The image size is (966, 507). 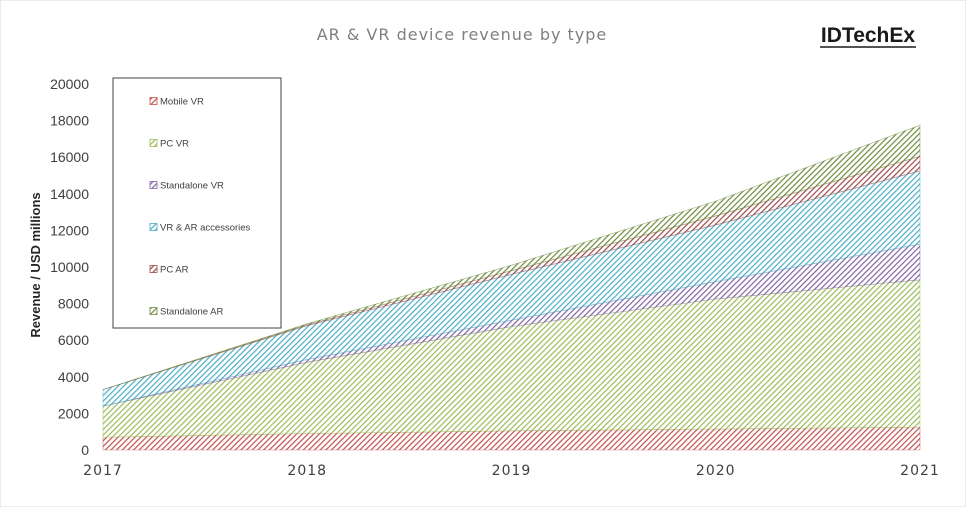 I want to click on legend-item-pc-ar: PC AR, so click(x=169, y=270).